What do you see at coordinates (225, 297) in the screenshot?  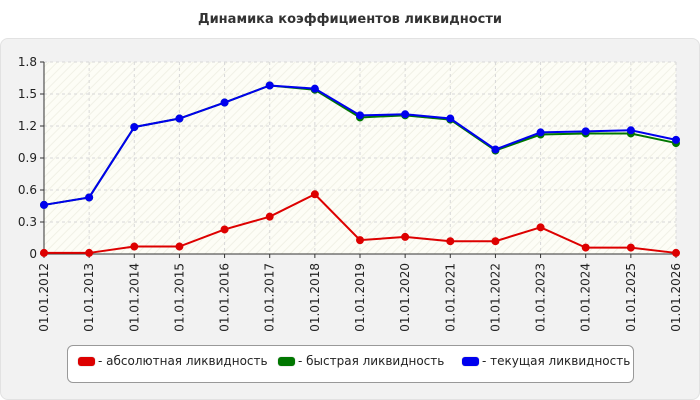 I see `x-tick-label: 01.01.2016` at bounding box center [225, 297].